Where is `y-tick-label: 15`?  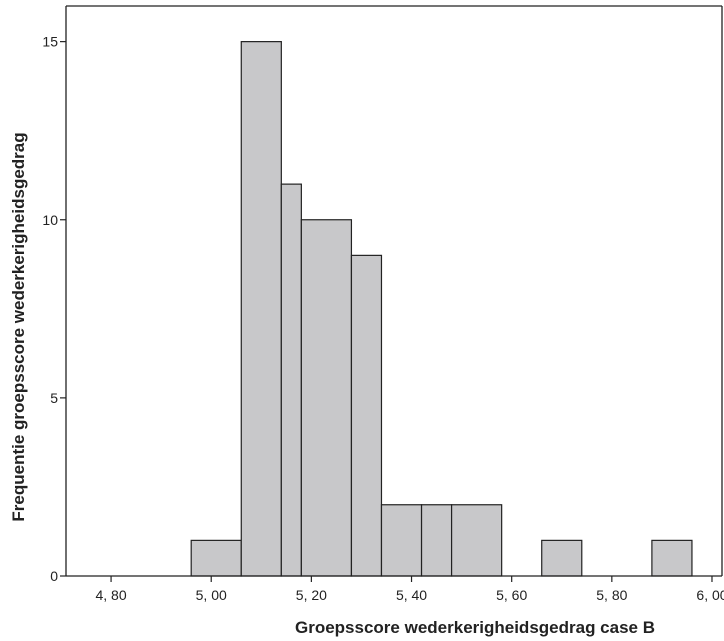 y-tick-label: 15 is located at coordinates (50, 42).